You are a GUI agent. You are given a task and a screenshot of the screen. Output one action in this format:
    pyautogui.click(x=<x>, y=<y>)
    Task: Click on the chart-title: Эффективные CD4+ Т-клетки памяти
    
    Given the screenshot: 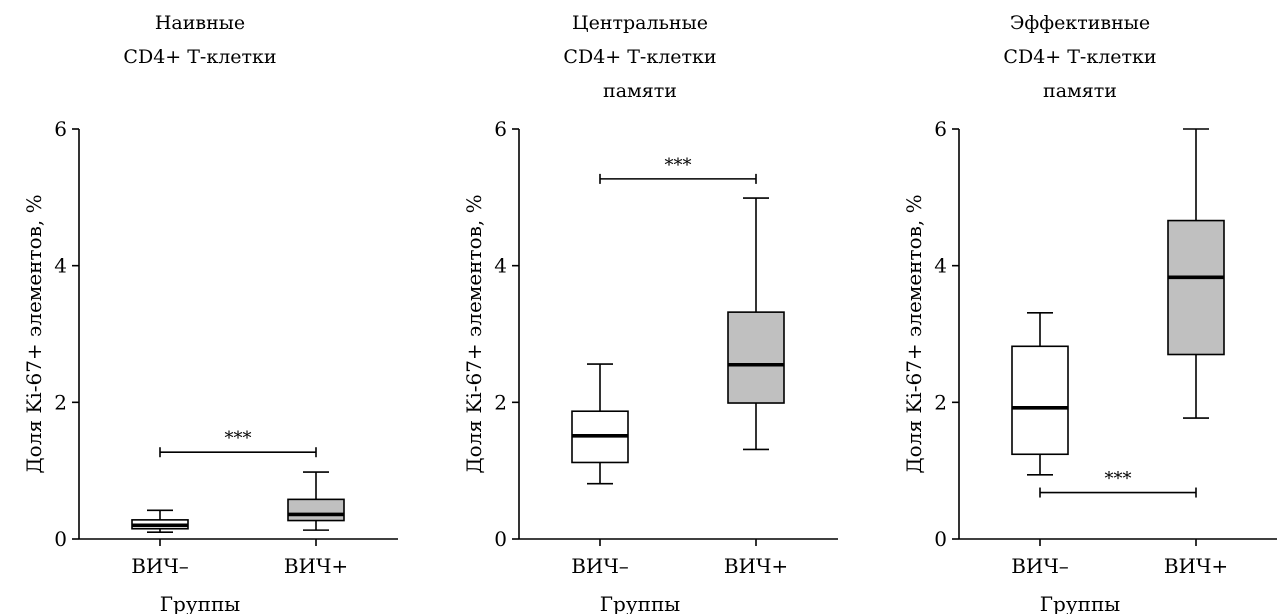 What is the action you would take?
    pyautogui.click(x=1080, y=57)
    